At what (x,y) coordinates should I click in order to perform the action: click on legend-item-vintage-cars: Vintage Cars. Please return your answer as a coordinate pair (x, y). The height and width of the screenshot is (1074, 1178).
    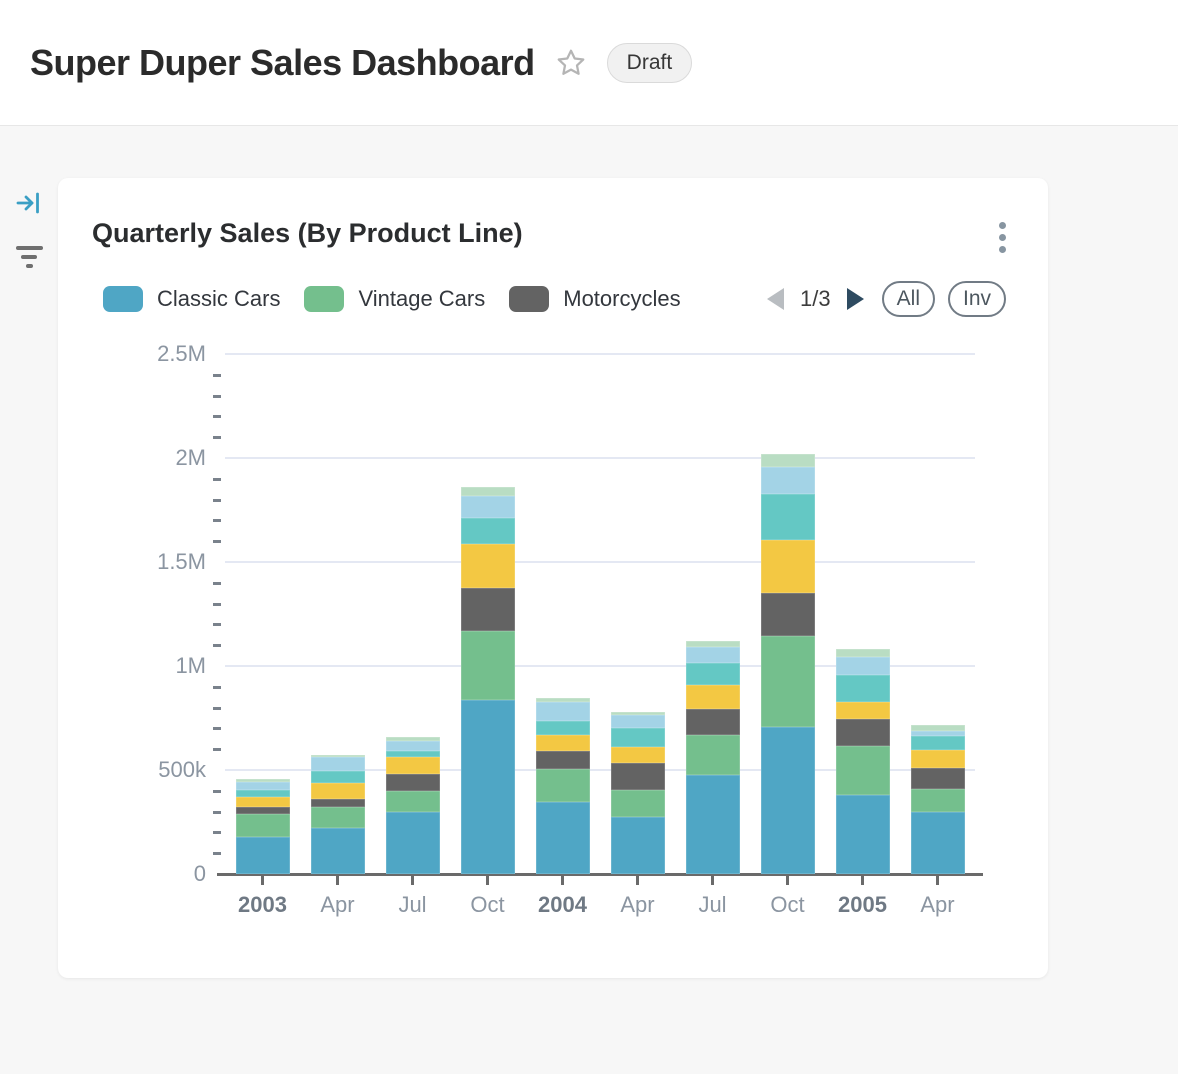
    Looking at the image, I should click on (394, 299).